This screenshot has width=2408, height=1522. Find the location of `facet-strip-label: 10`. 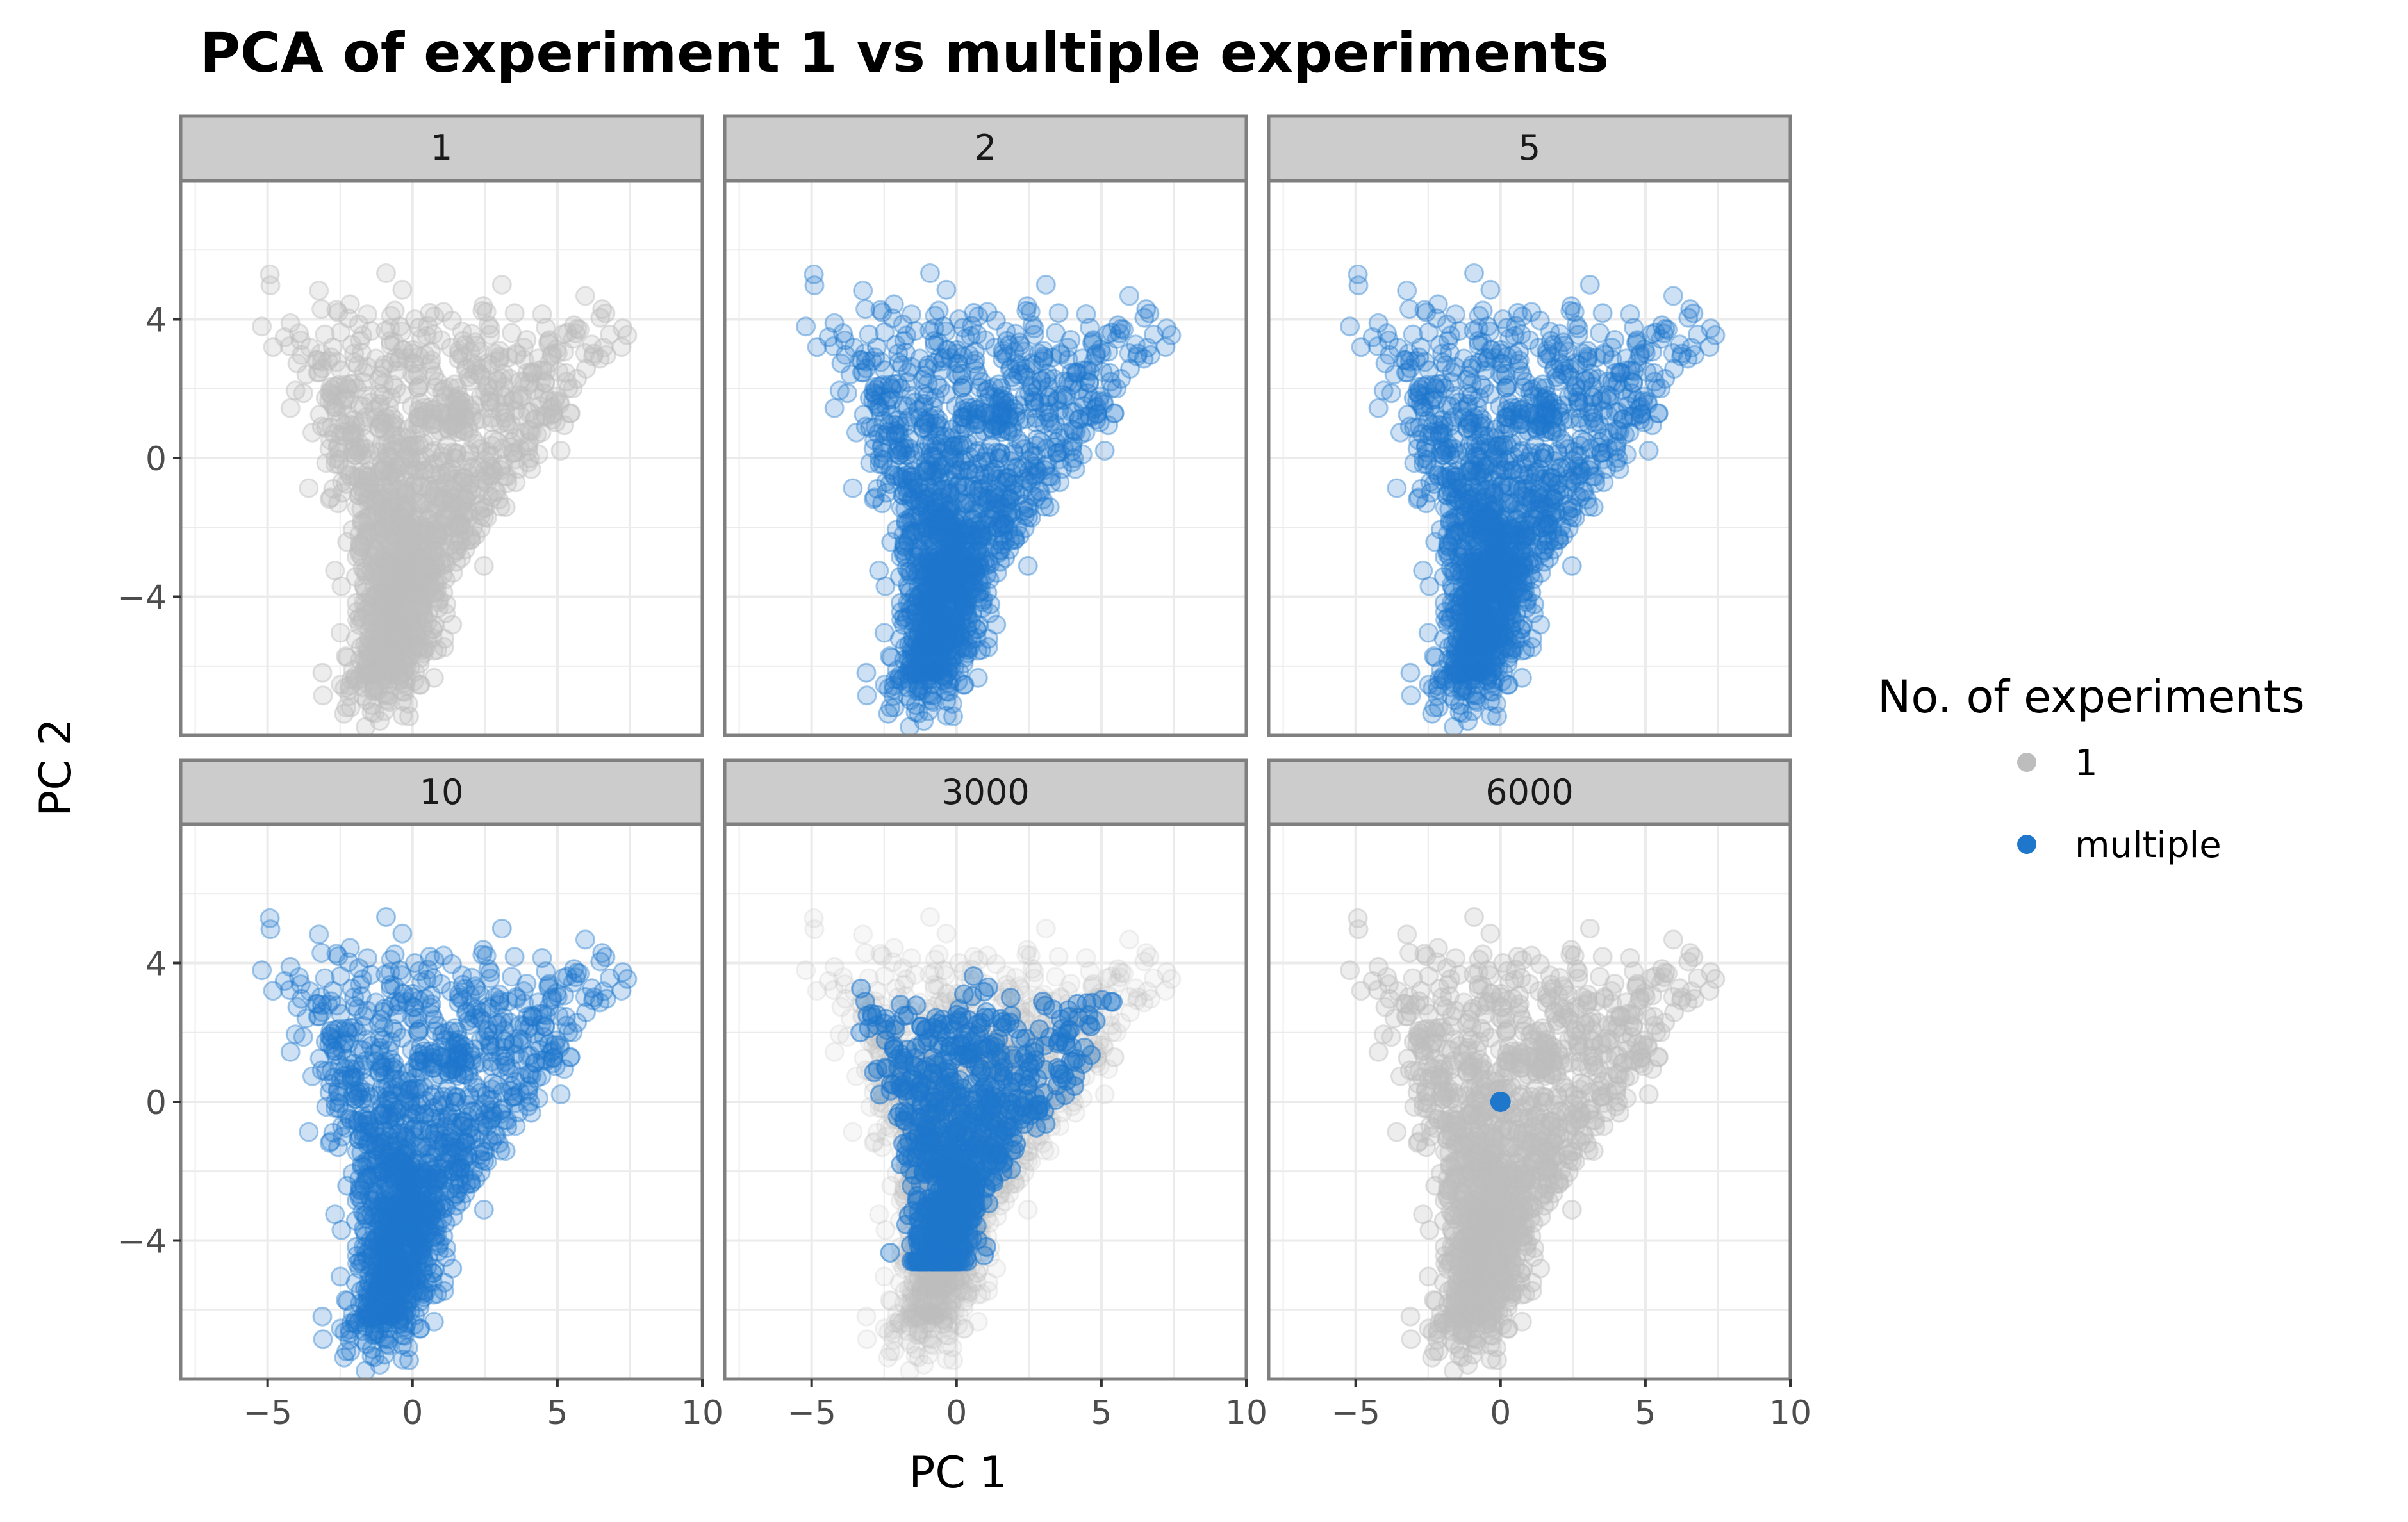

facet-strip-label: 10 is located at coordinates (442, 792).